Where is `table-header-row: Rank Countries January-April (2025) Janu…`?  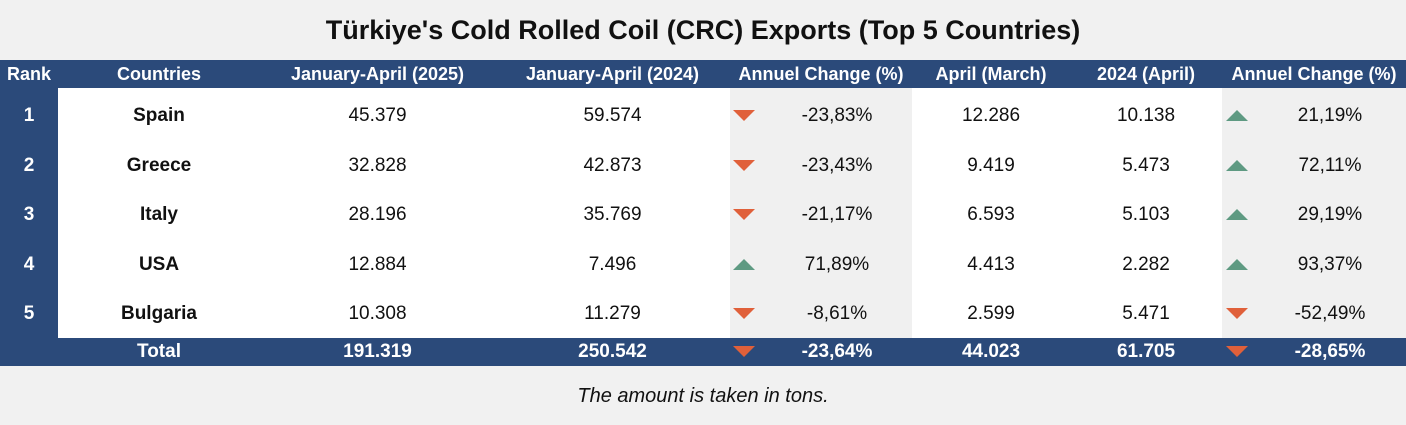
table-header-row: Rank Countries January-April (2025) Janu… is located at coordinates (703, 74).